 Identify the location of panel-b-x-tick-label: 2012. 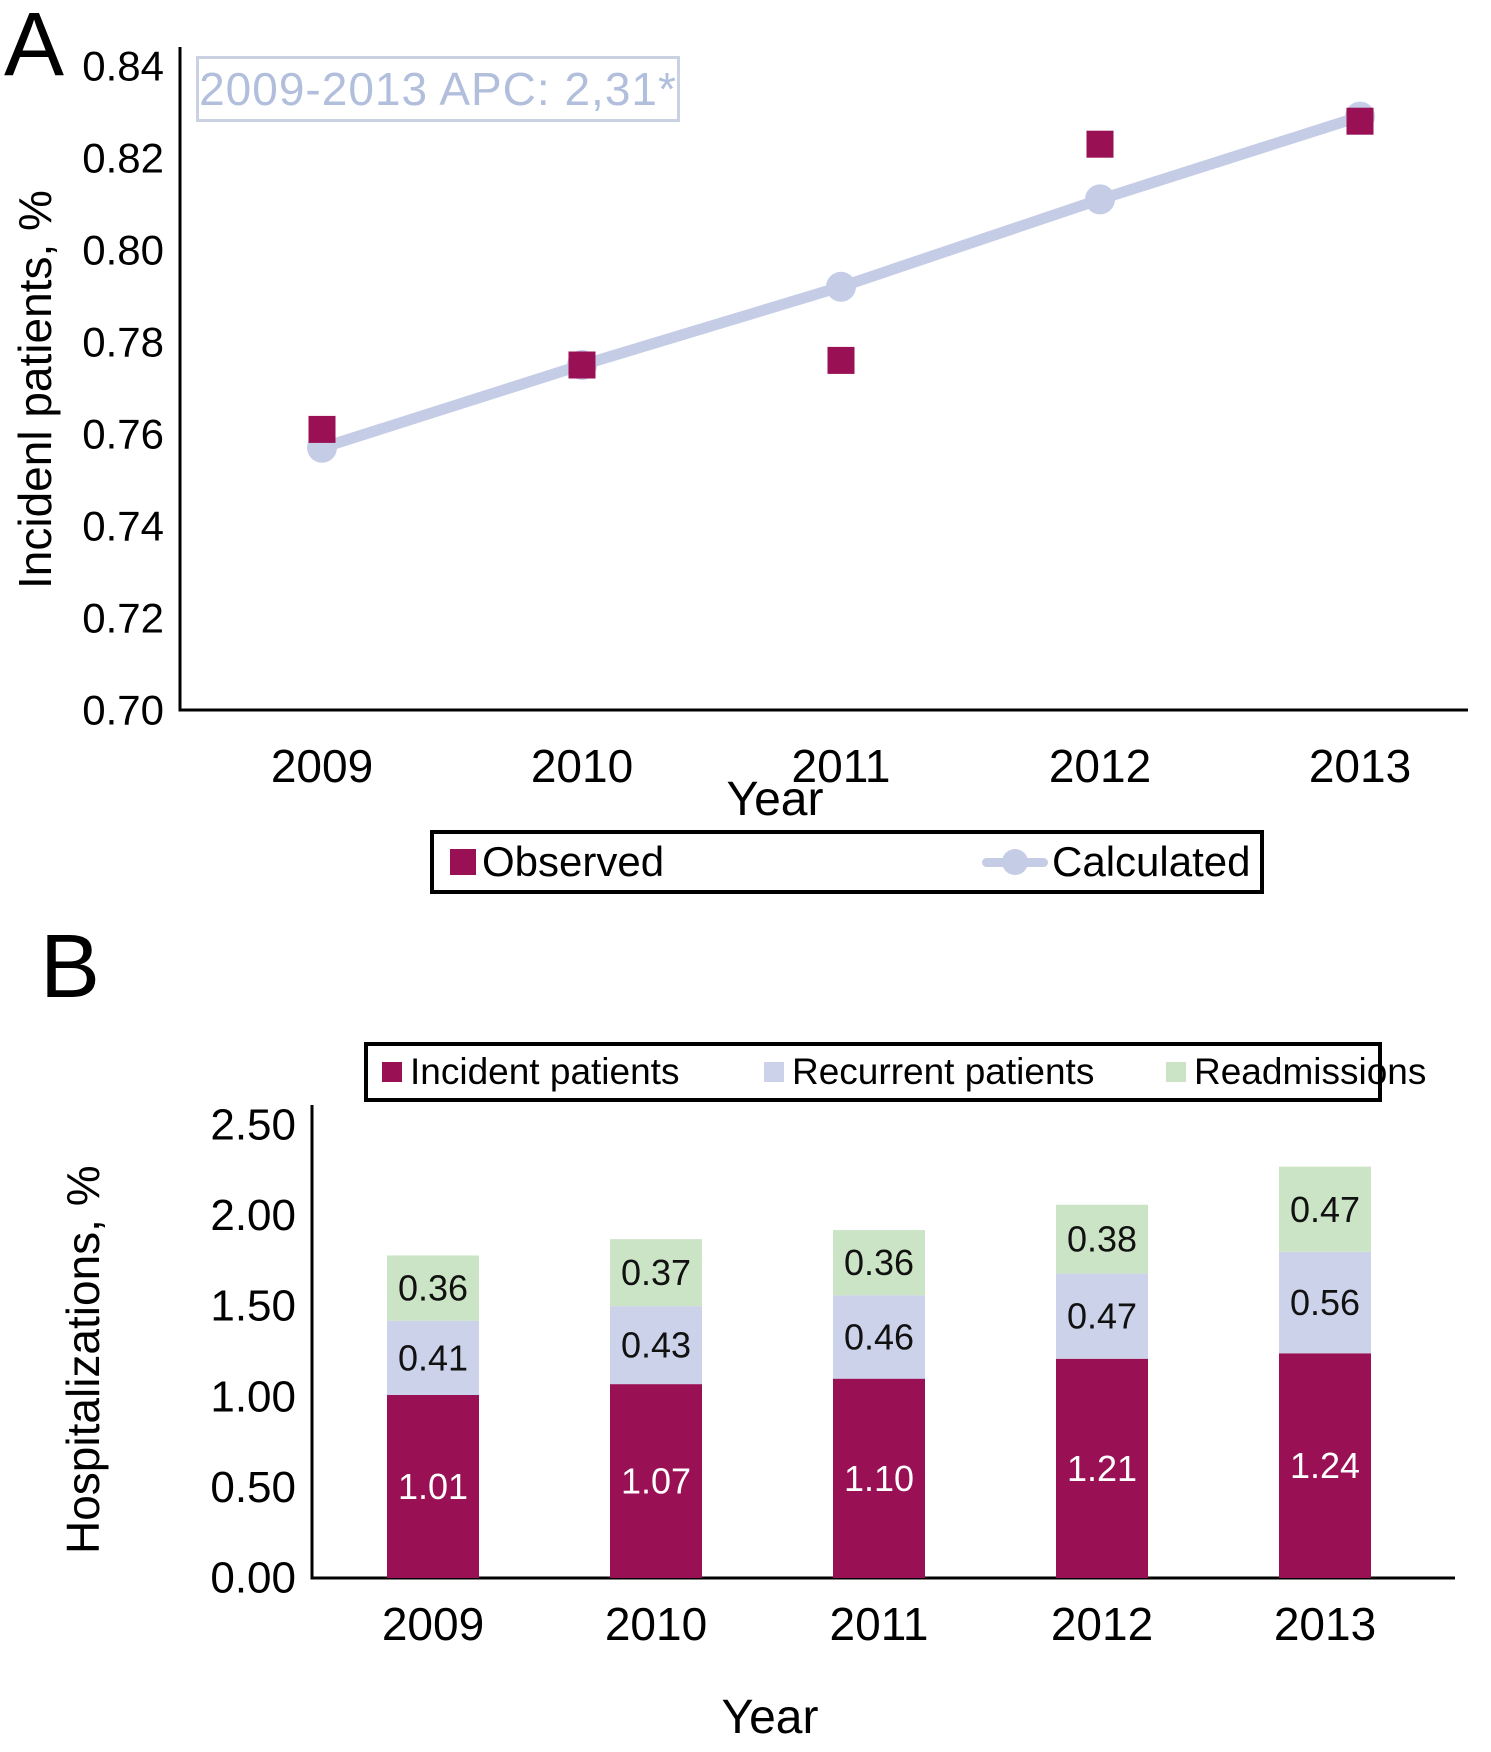
(1102, 1624).